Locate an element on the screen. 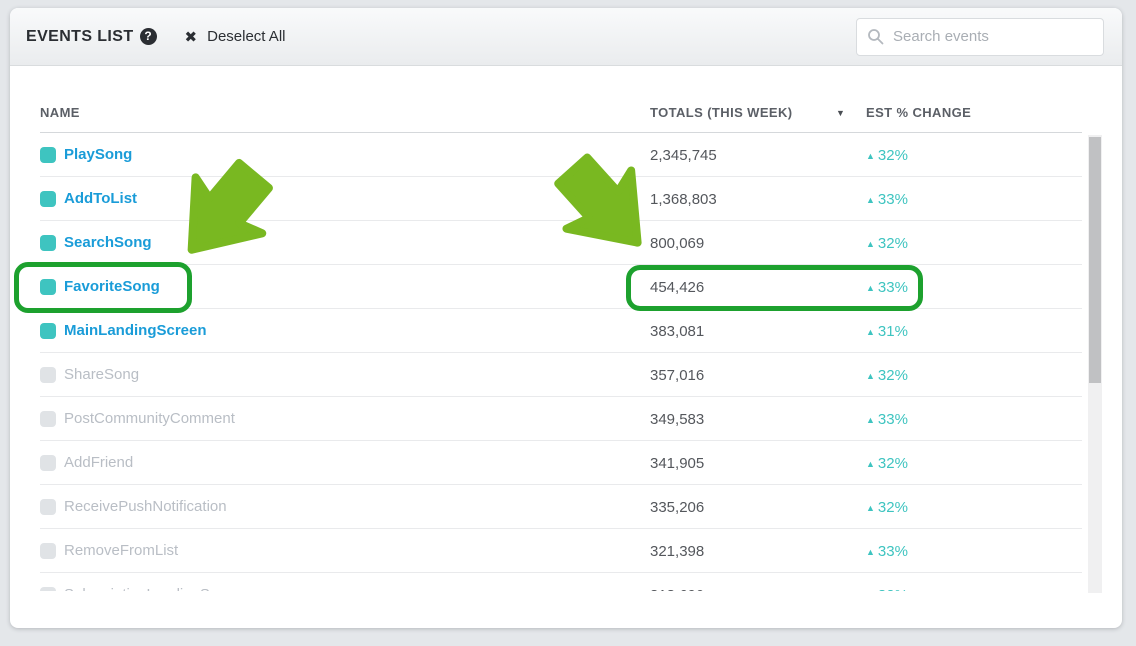  table-header-row: NAME TOTALS (THIS WEEK) ▼ EST % CHANGE is located at coordinates (561, 99).